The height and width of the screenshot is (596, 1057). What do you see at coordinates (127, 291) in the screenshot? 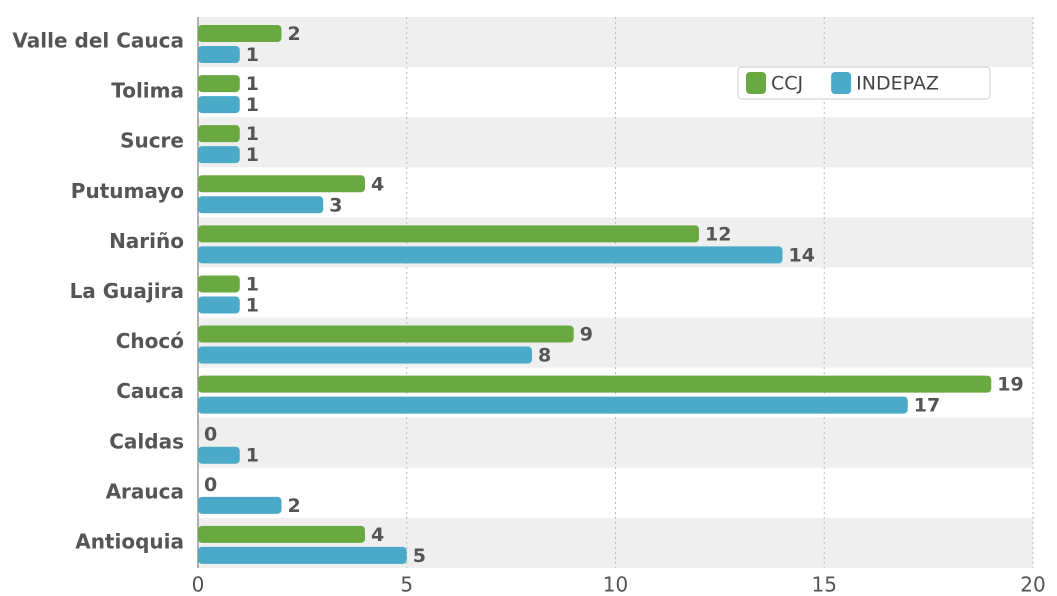
I see `y-tick-label: La Guajira` at bounding box center [127, 291].